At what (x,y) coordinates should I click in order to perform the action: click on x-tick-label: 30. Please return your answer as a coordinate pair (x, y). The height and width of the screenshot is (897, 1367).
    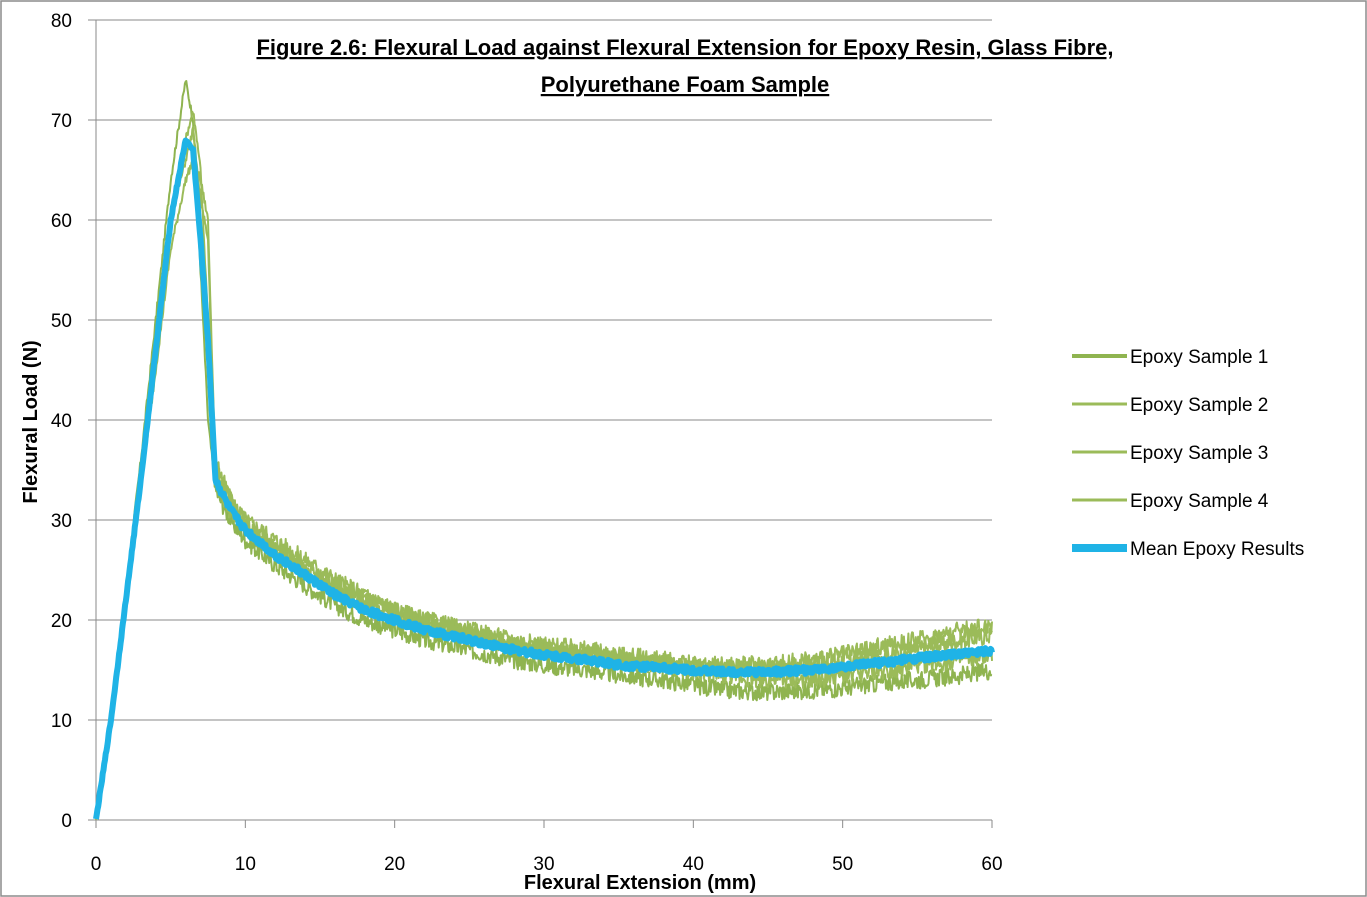
    Looking at the image, I should click on (543, 864).